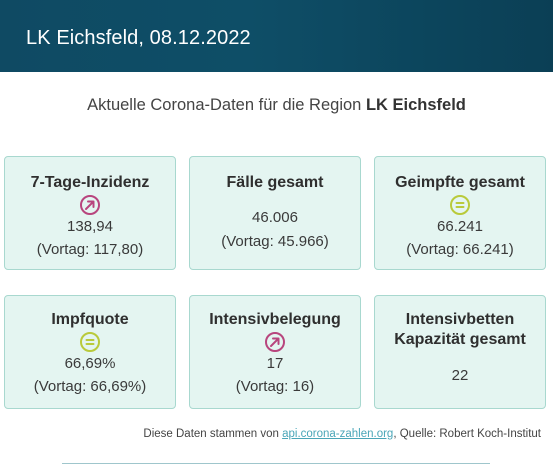  Describe the element at coordinates (275, 241) in the screenshot. I see `card-previous: (Vortag: 45.966)` at that location.